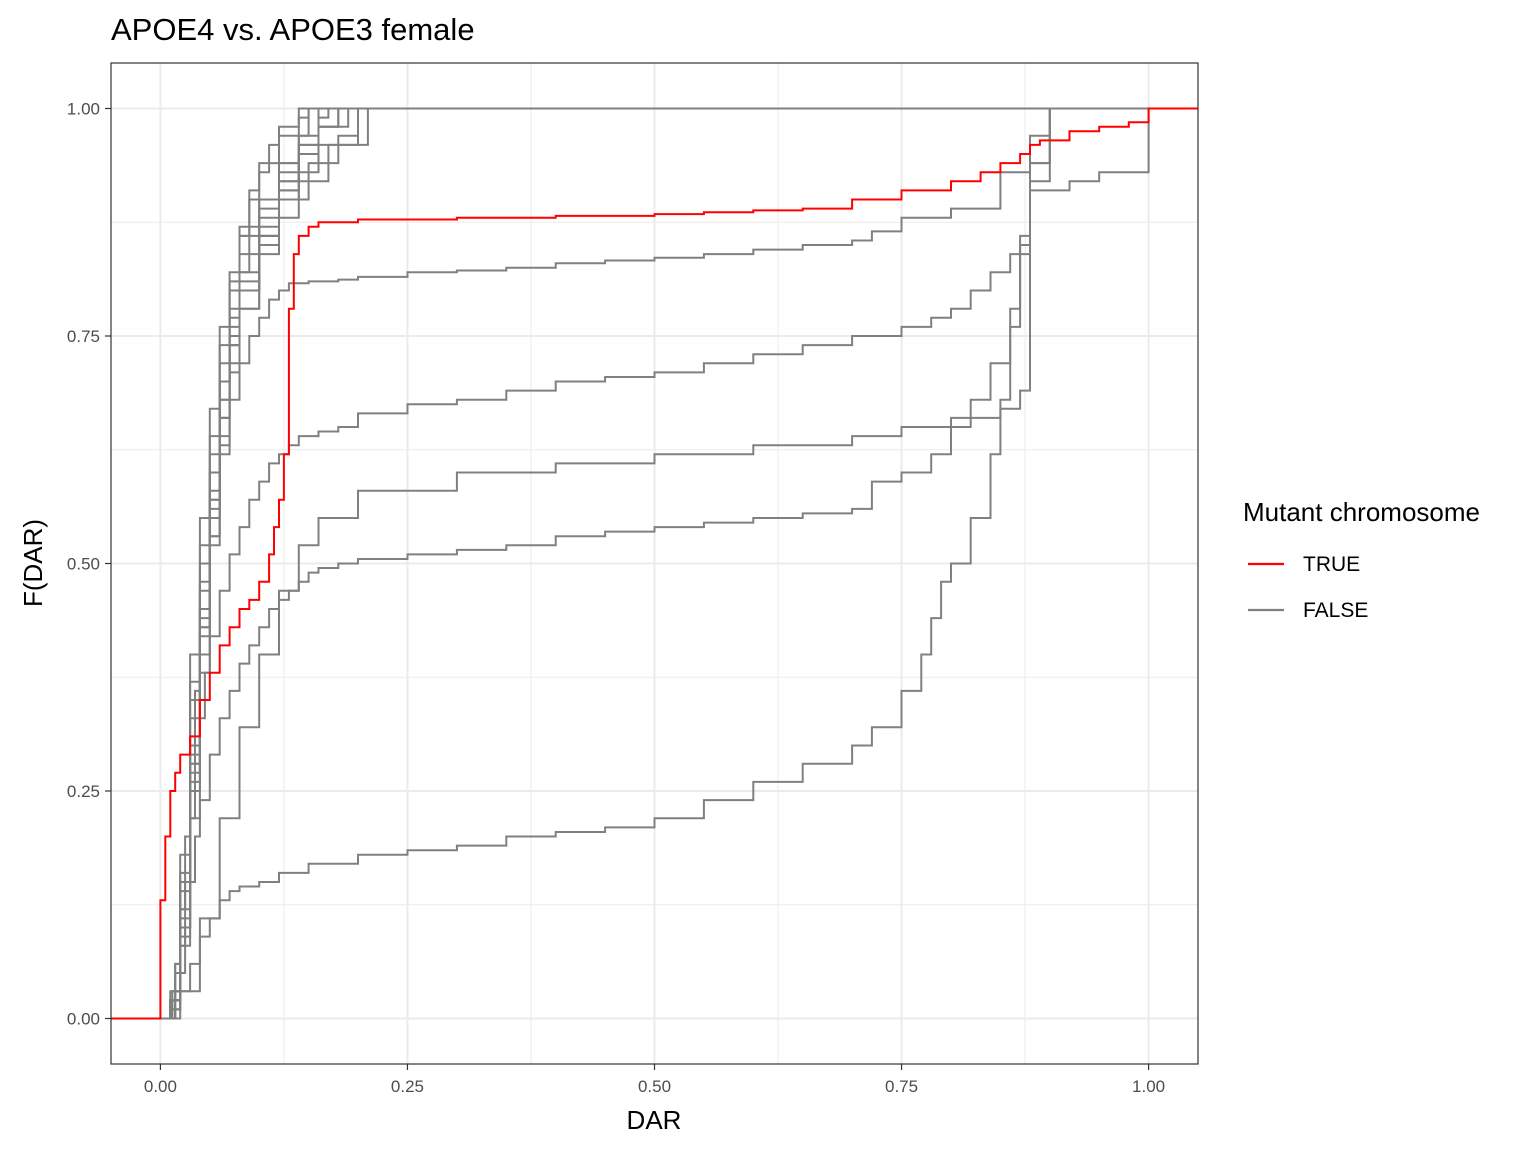  Describe the element at coordinates (83, 564) in the screenshot. I see `y-tick-label: 0.50` at that location.